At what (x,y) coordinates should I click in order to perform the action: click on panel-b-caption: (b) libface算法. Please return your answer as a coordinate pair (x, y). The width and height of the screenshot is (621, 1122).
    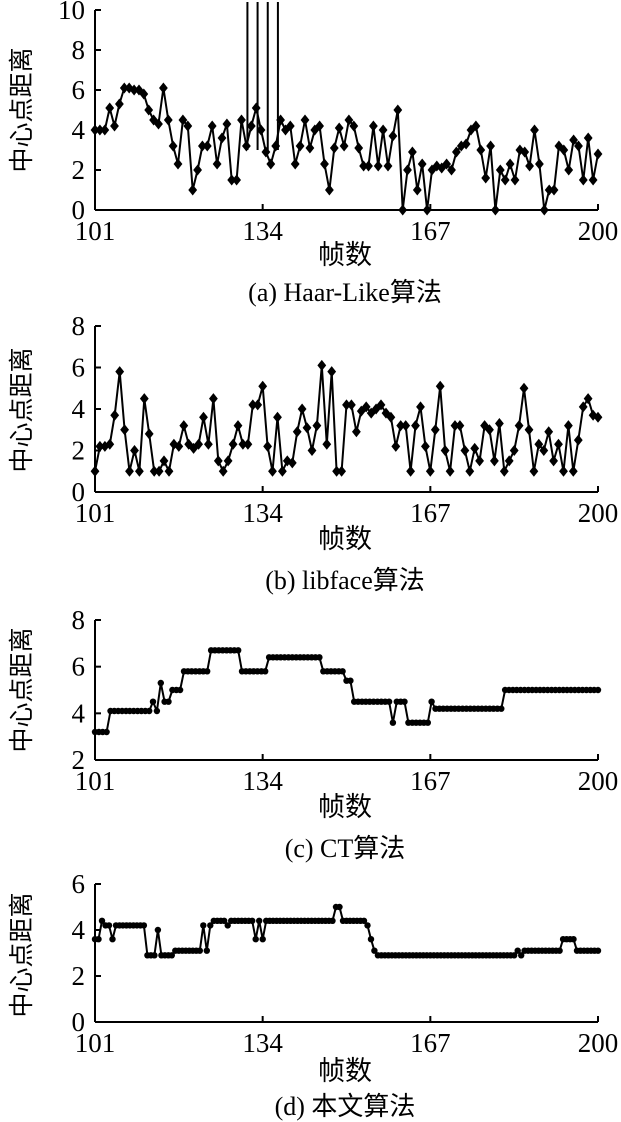
    Looking at the image, I should click on (345, 580).